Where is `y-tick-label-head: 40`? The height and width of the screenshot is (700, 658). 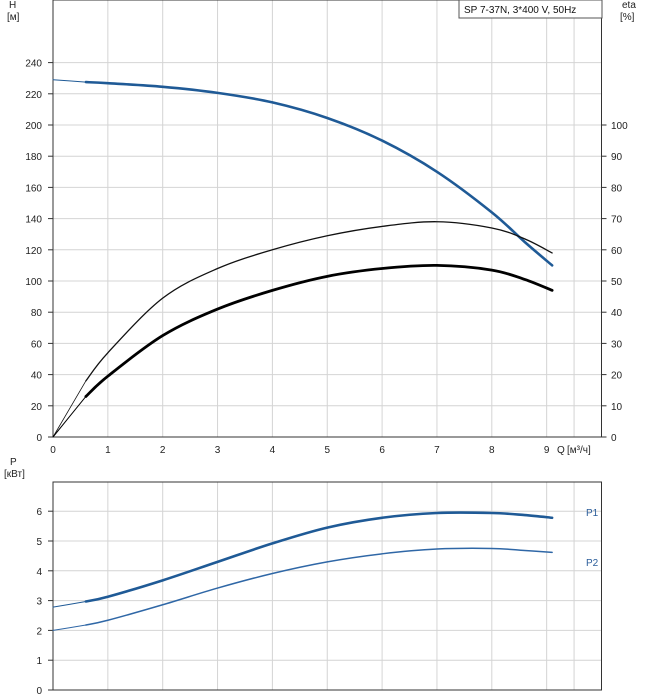
y-tick-label-head: 40 is located at coordinates (37, 376).